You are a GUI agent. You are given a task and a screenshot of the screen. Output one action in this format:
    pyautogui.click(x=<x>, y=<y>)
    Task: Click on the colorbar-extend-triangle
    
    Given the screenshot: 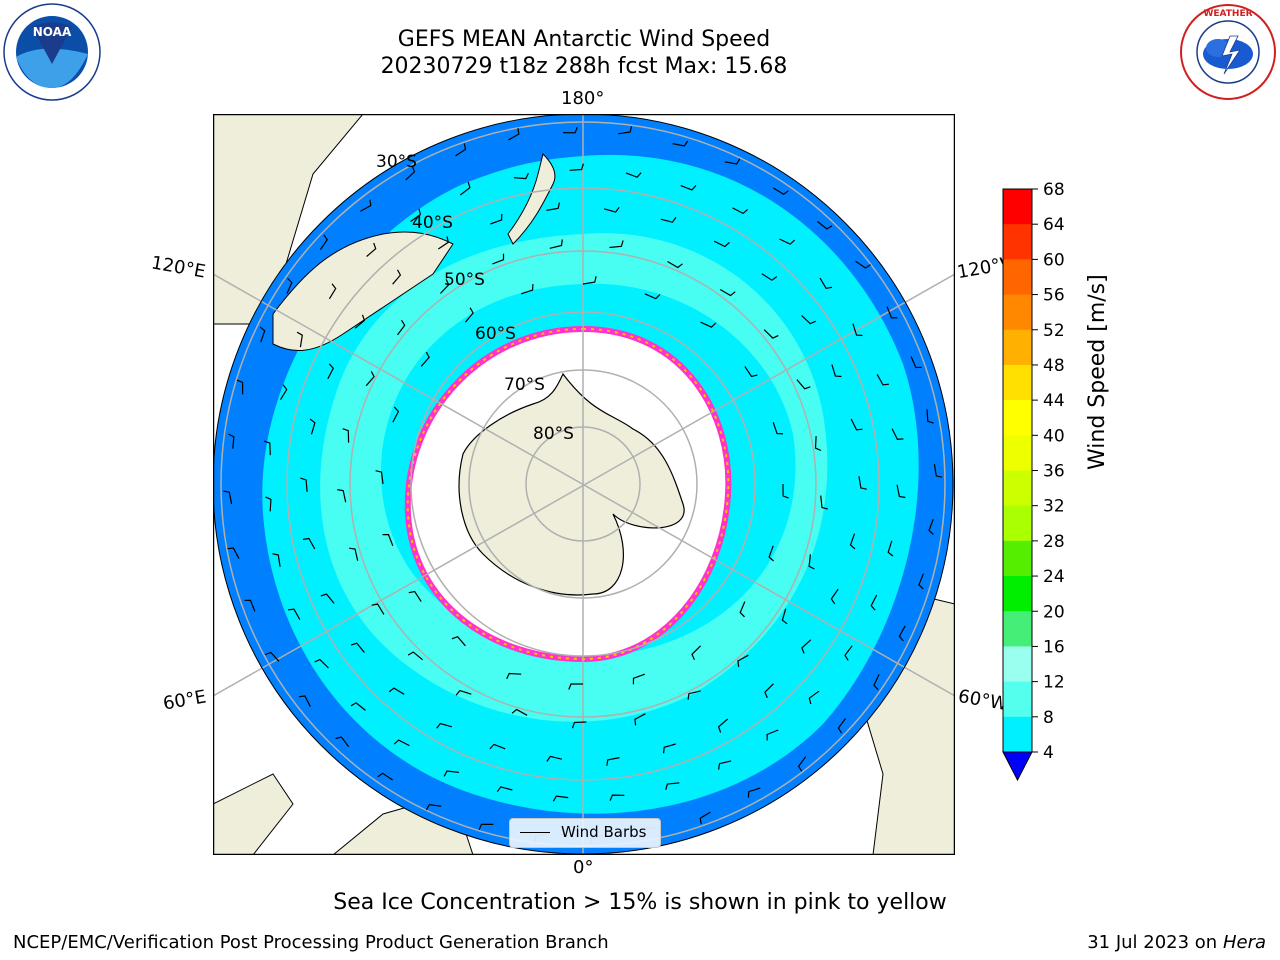 What is the action you would take?
    pyautogui.click(x=1017, y=766)
    